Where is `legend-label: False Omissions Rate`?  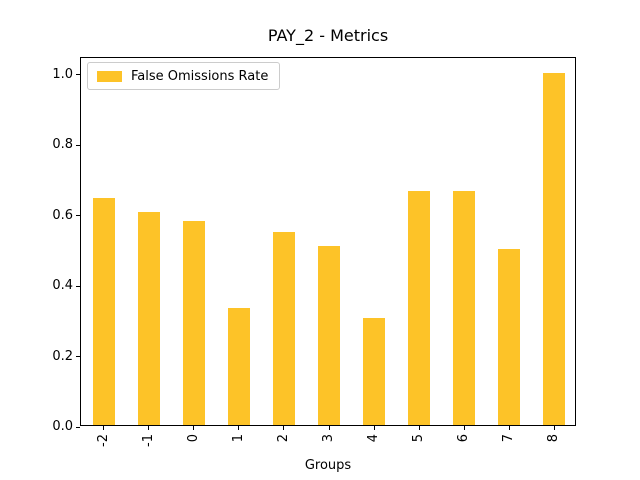
legend-label: False Omissions Rate is located at coordinates (200, 76).